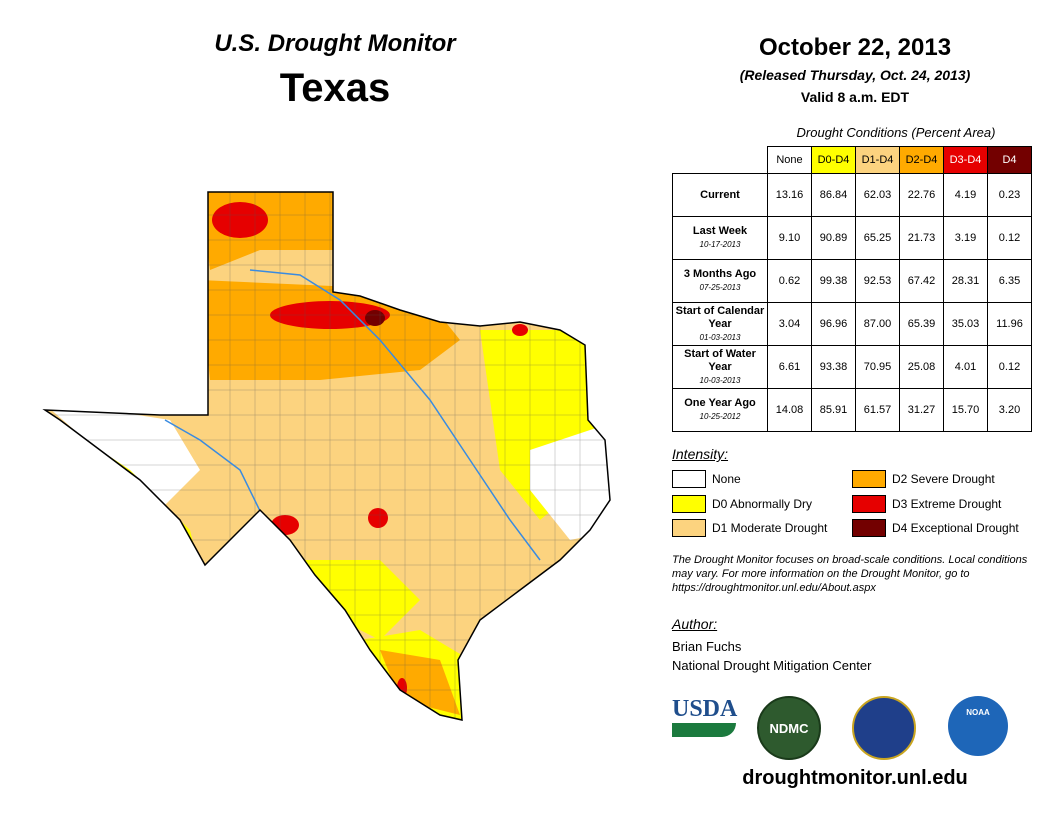  Describe the element at coordinates (1009, 324) in the screenshot. I see `table-cell: 11.96` at that location.